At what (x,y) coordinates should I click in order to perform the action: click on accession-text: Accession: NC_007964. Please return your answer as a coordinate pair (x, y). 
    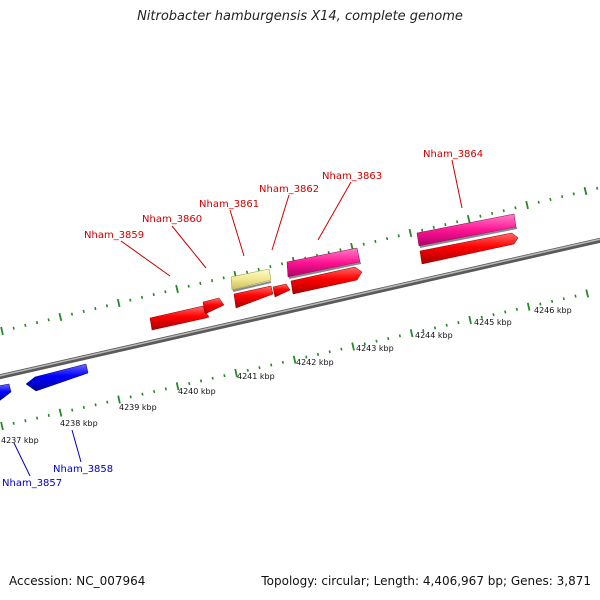
    Looking at the image, I should click on (77, 581).